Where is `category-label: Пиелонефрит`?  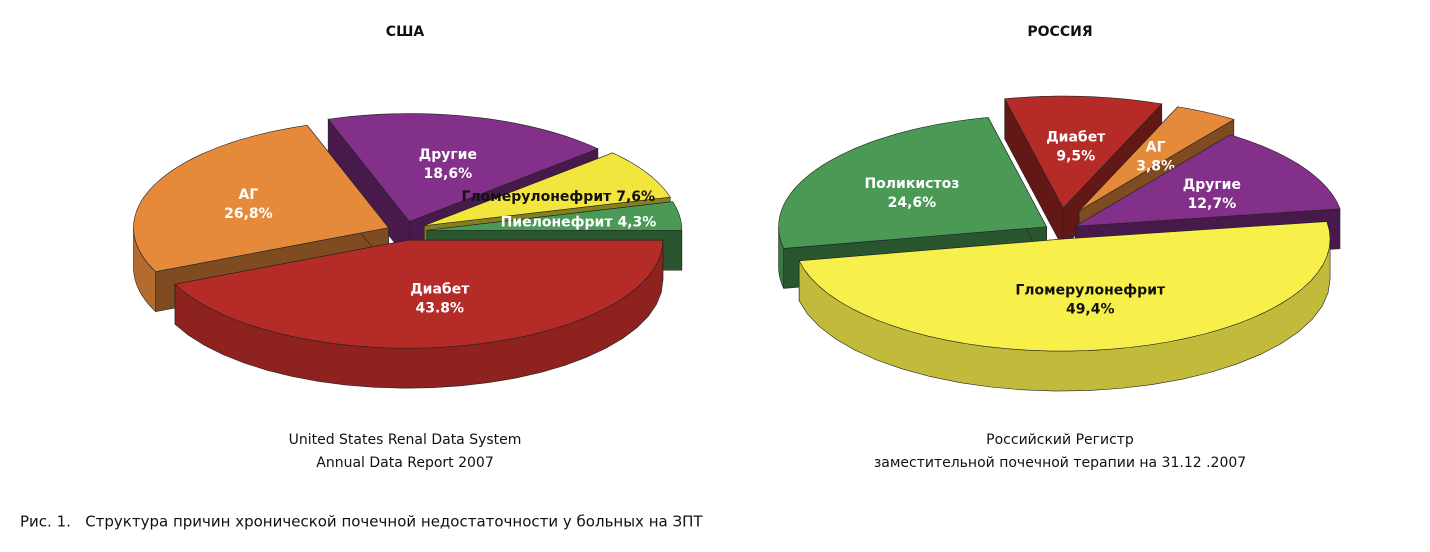
category-label: Пиелонефрит is located at coordinates (557, 222).